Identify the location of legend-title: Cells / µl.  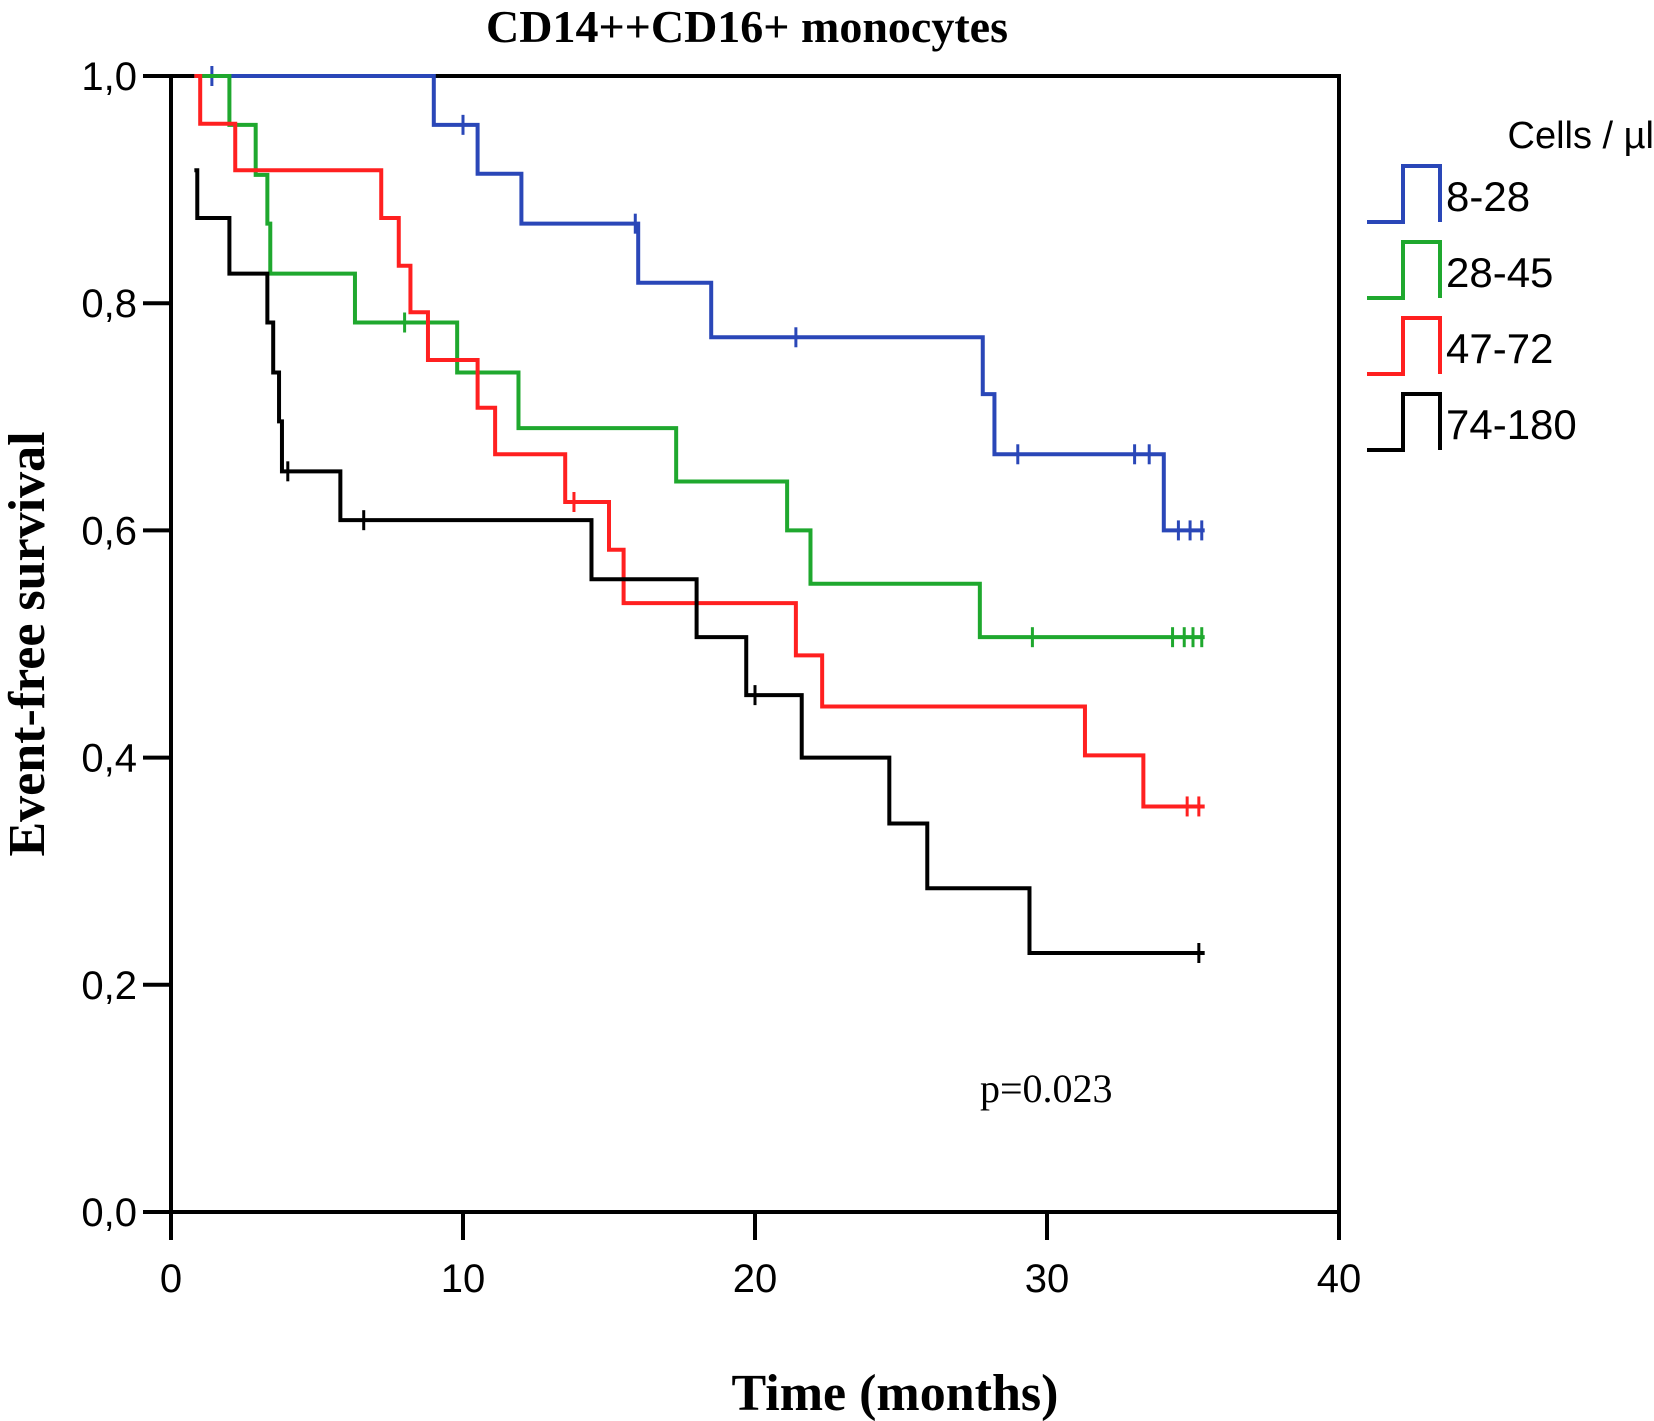
(1581, 136).